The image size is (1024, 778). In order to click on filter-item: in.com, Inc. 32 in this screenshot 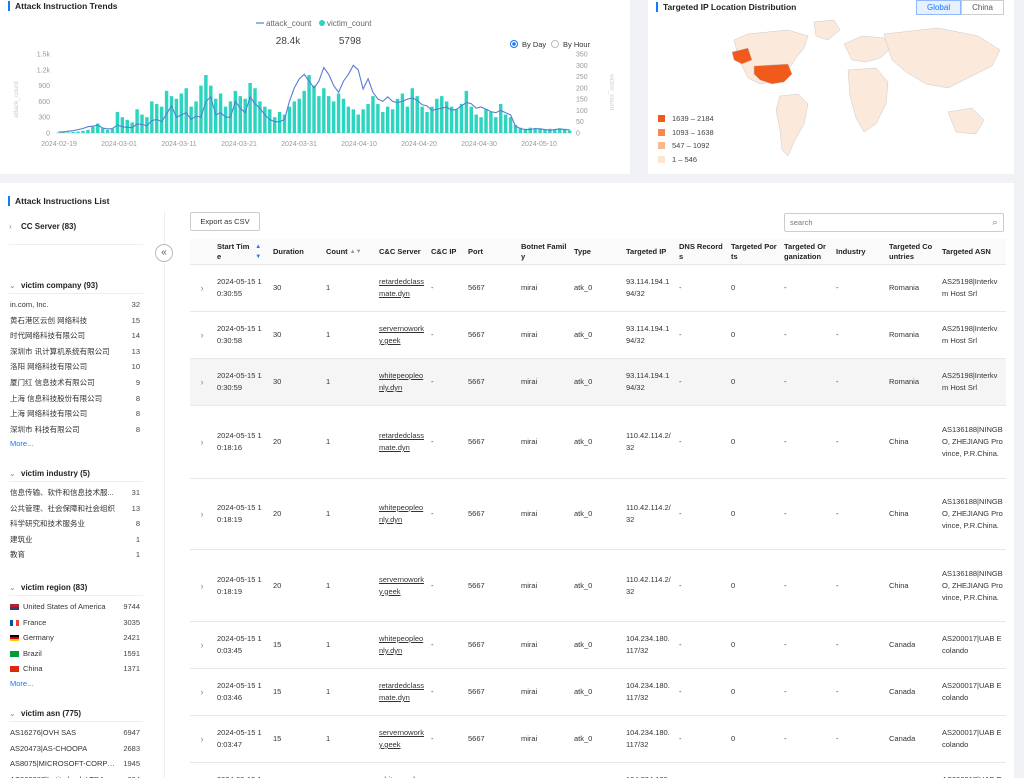, I will do `click(82, 305)`.